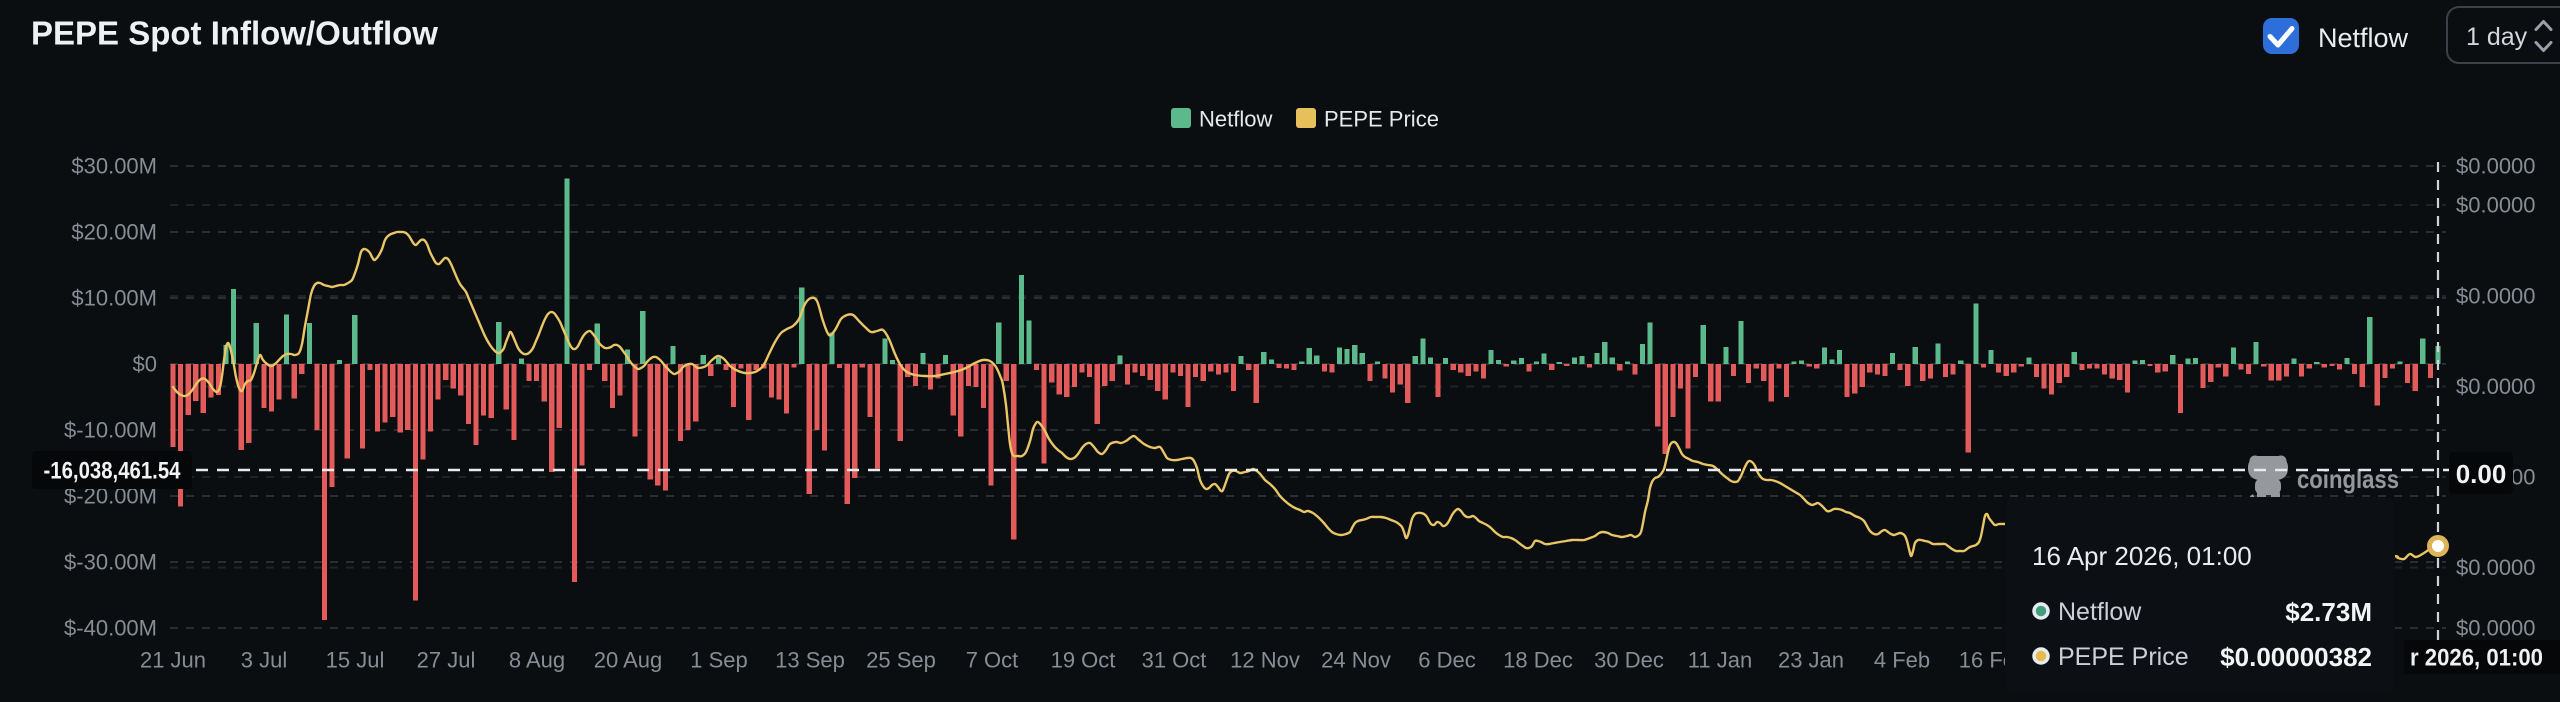  Describe the element at coordinates (992, 660) in the screenshot. I see `svg-text: 7 Oct` at that location.